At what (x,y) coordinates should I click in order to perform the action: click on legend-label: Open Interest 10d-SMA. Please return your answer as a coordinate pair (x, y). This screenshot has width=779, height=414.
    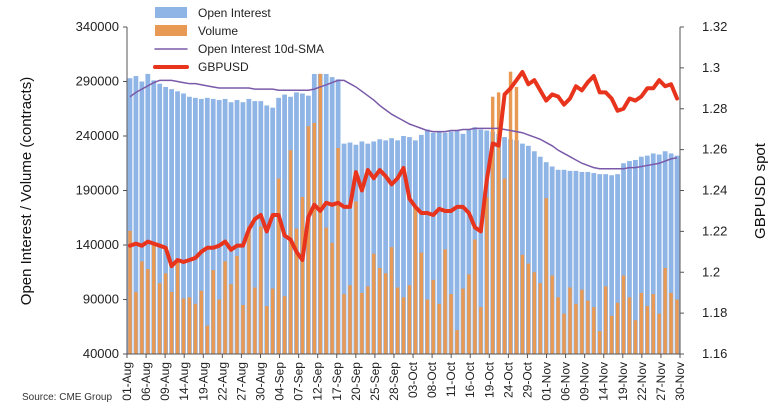
    Looking at the image, I should click on (261, 49).